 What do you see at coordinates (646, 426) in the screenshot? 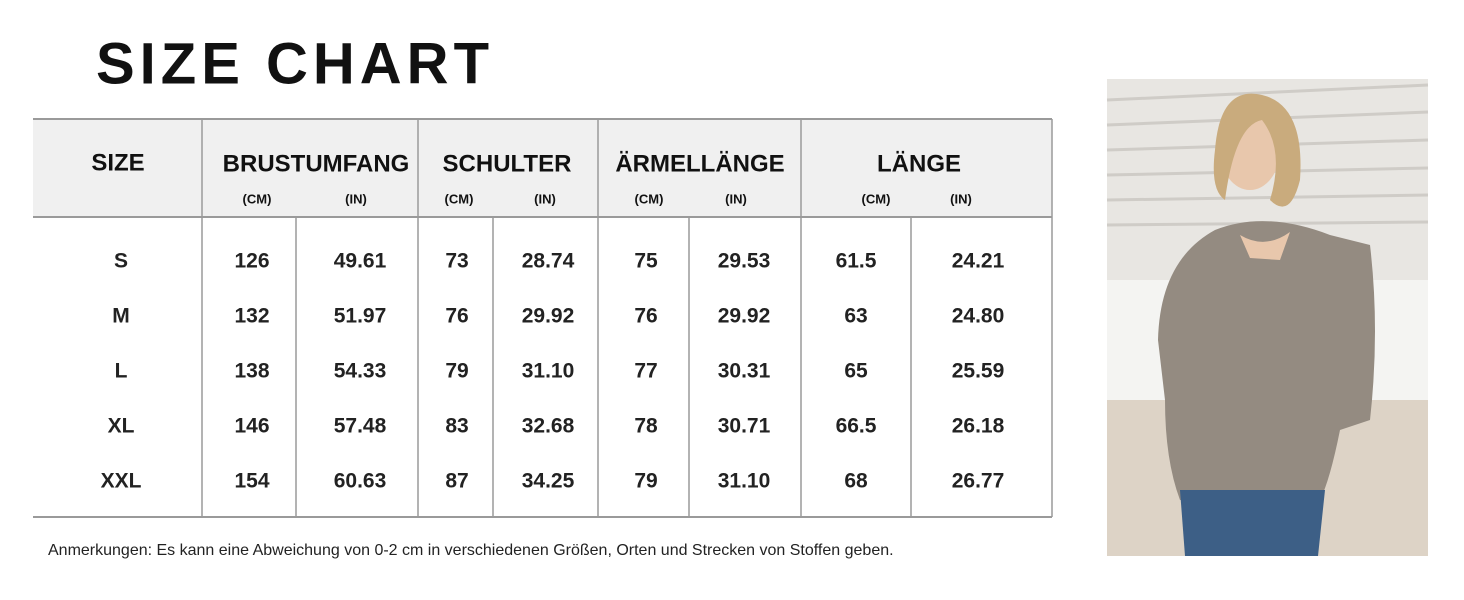
I see `table-cell: 78` at bounding box center [646, 426].